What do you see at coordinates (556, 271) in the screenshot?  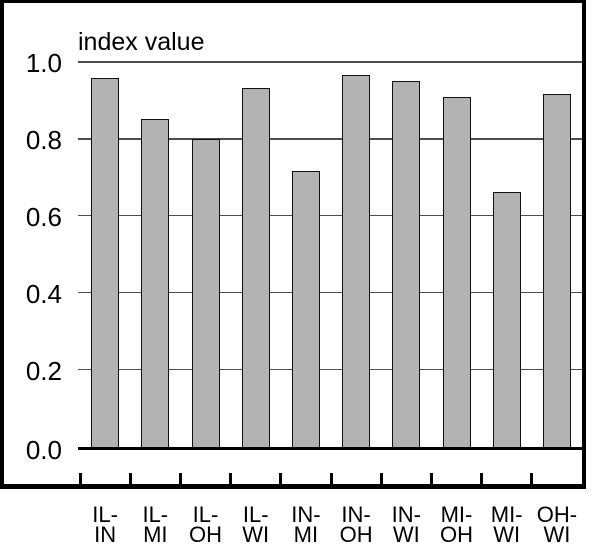 I see `bar-OH-WI` at bounding box center [556, 271].